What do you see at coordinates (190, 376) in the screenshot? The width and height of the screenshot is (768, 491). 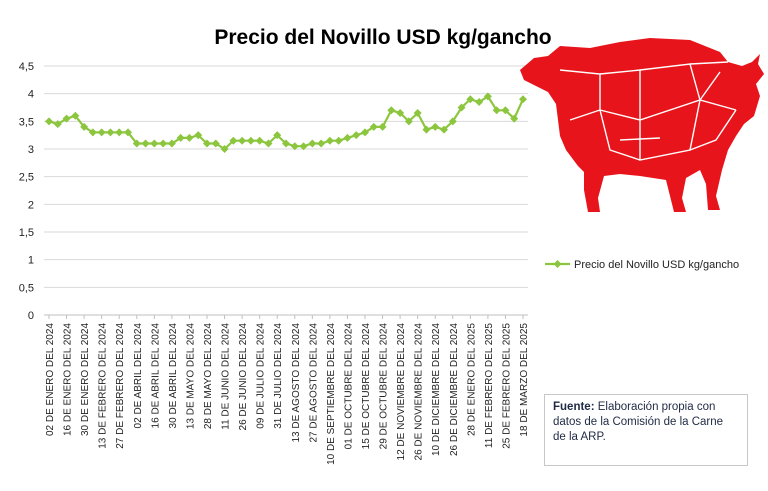 I see `x-tick-label: 13 DE MAYO DEL 2024` at bounding box center [190, 376].